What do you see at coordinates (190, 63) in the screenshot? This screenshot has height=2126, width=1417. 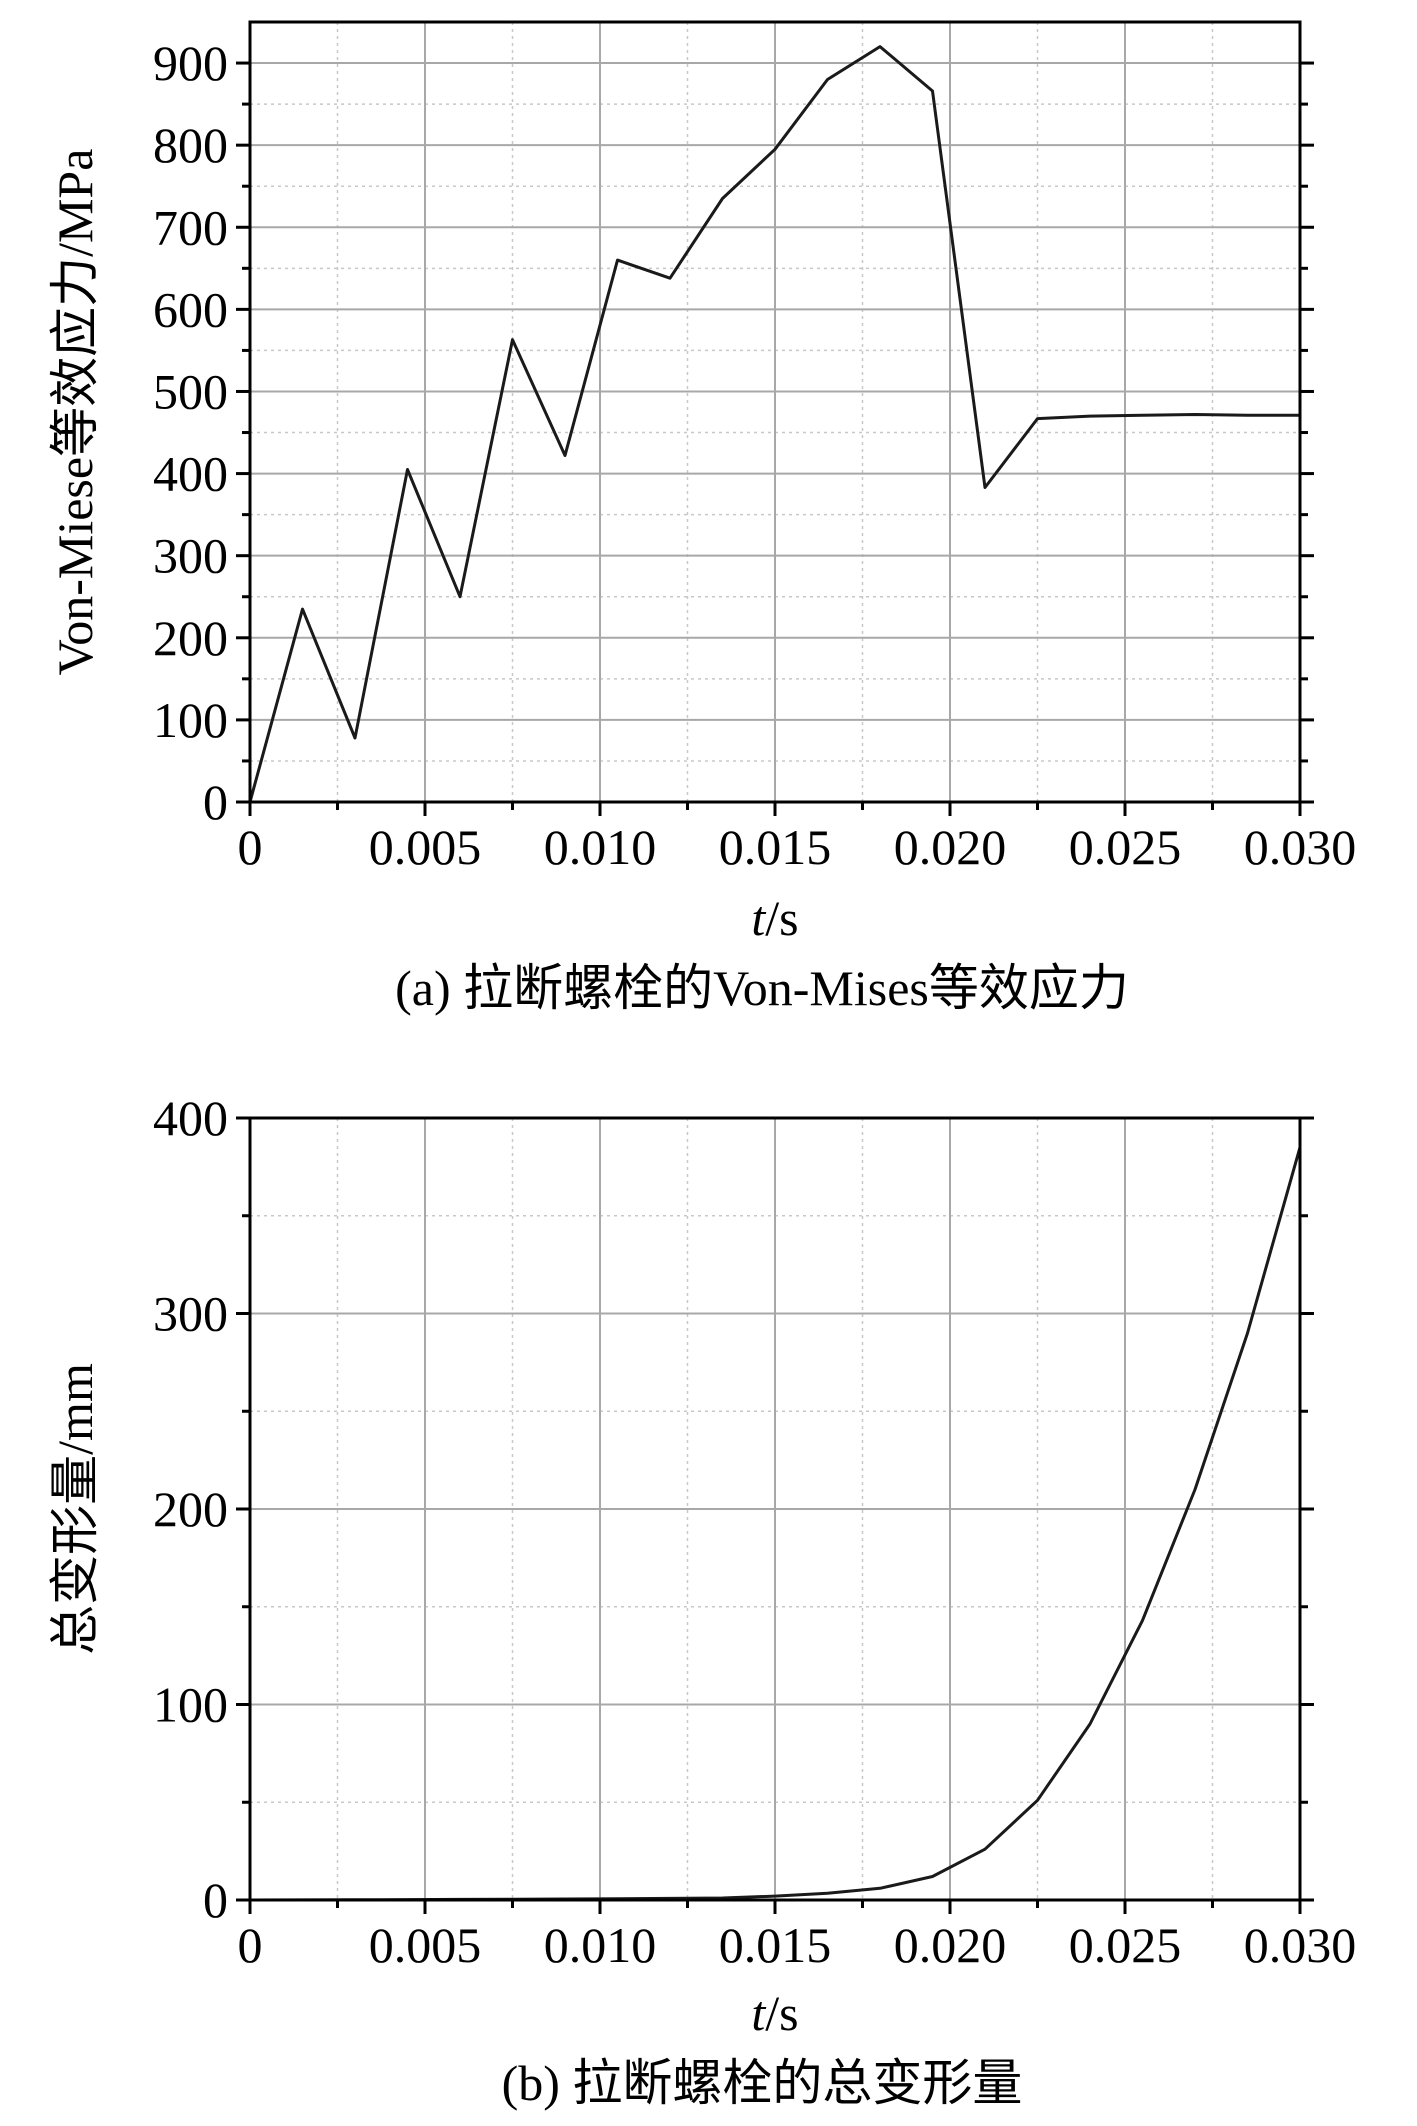 I see `y-tick-label: 900` at bounding box center [190, 63].